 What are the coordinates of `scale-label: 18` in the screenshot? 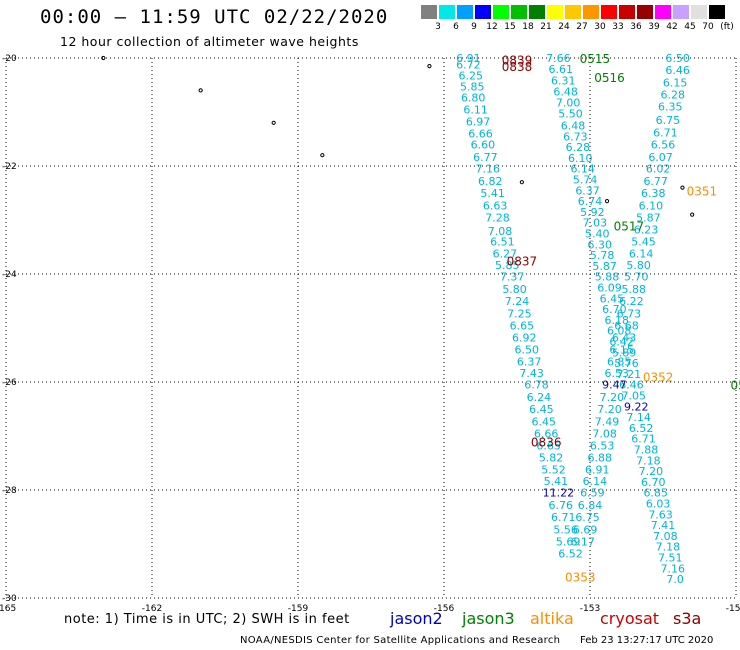 It's located at (528, 27).